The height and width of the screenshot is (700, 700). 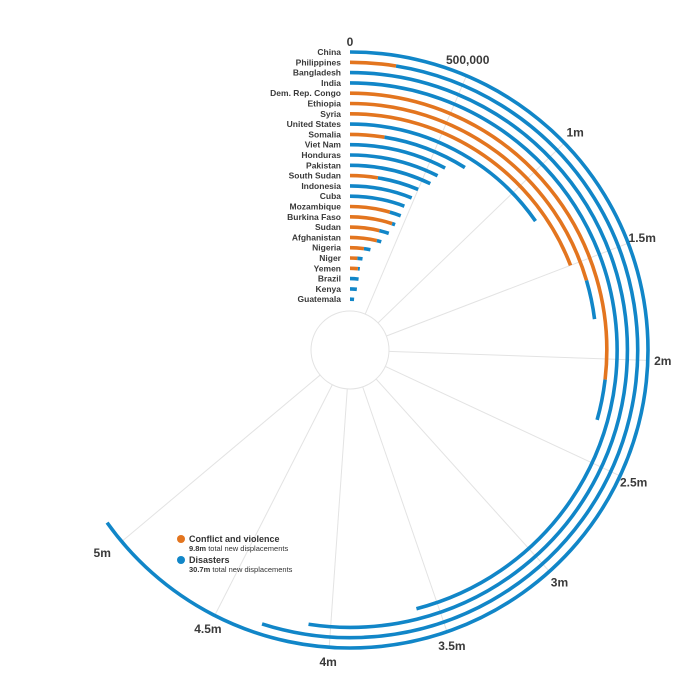 I want to click on country-label-indonesia: Indonesia, so click(x=321, y=186).